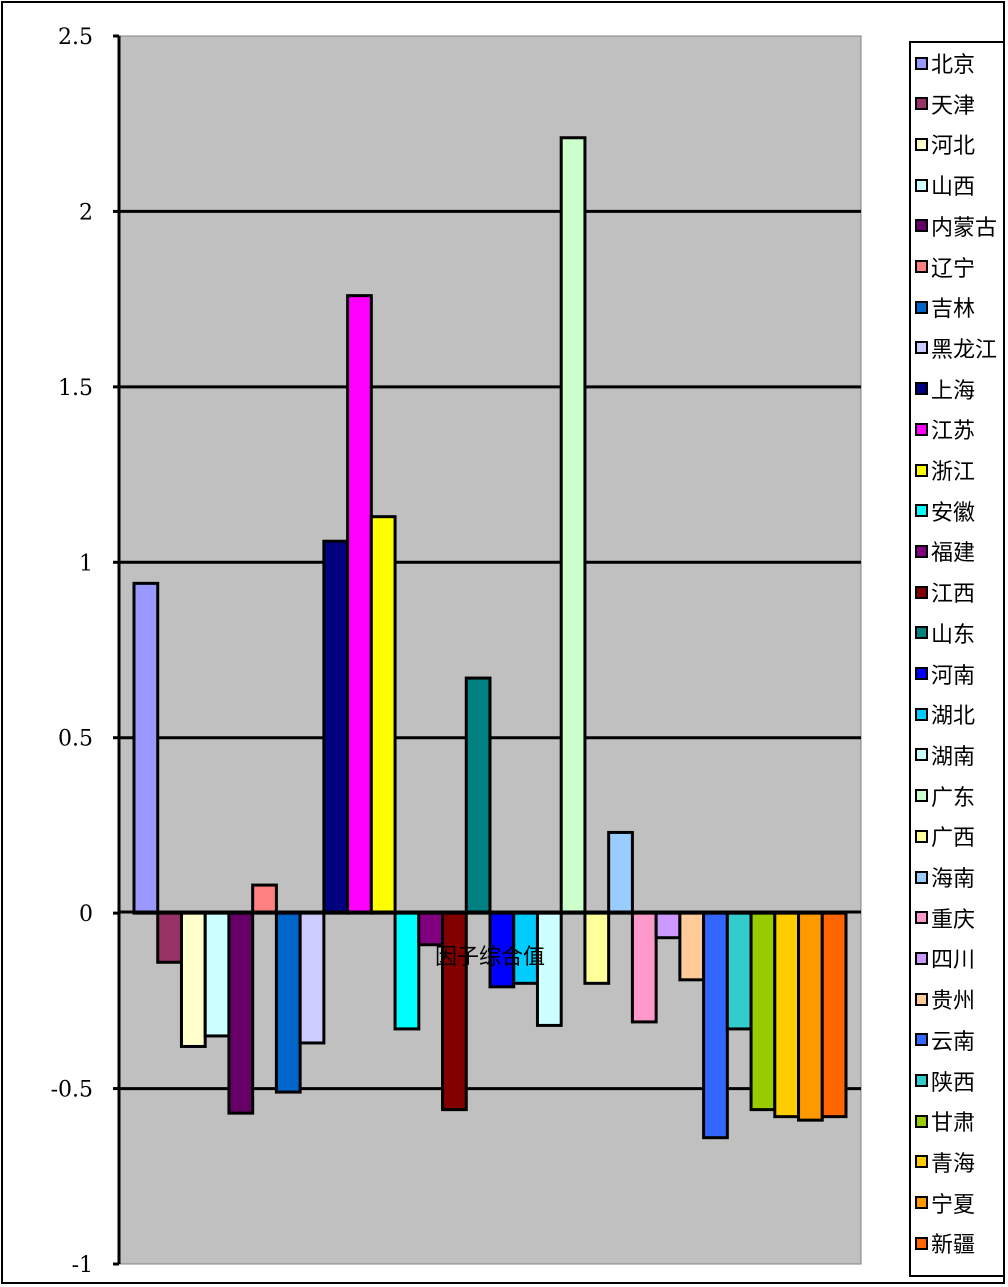 Image resolution: width=1008 pixels, height=1287 pixels. Describe the element at coordinates (953, 269) in the screenshot. I see `legend-label: 辽宁` at that location.